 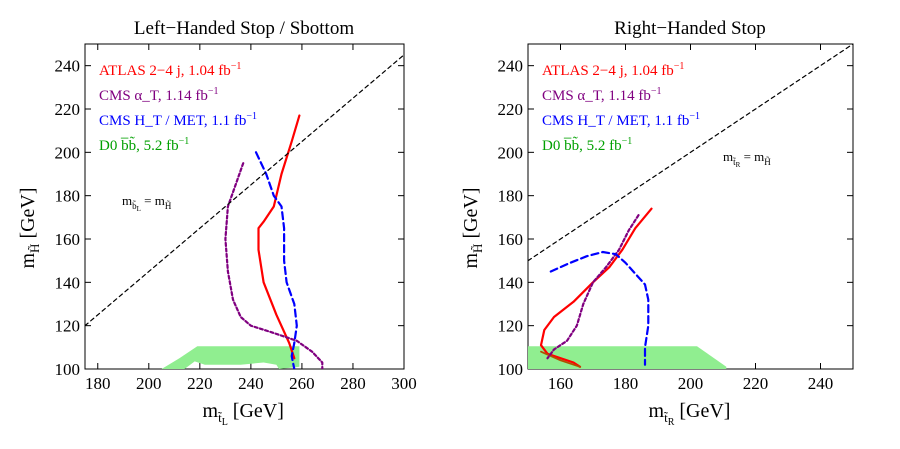 I want to click on x-axis-label-subsub: L, so click(x=225, y=422).